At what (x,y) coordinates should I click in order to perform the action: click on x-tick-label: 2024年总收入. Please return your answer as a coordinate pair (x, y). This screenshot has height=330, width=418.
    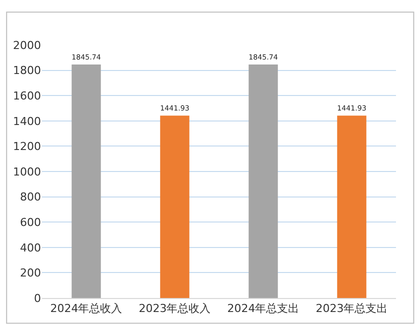
    Looking at the image, I should click on (86, 309).